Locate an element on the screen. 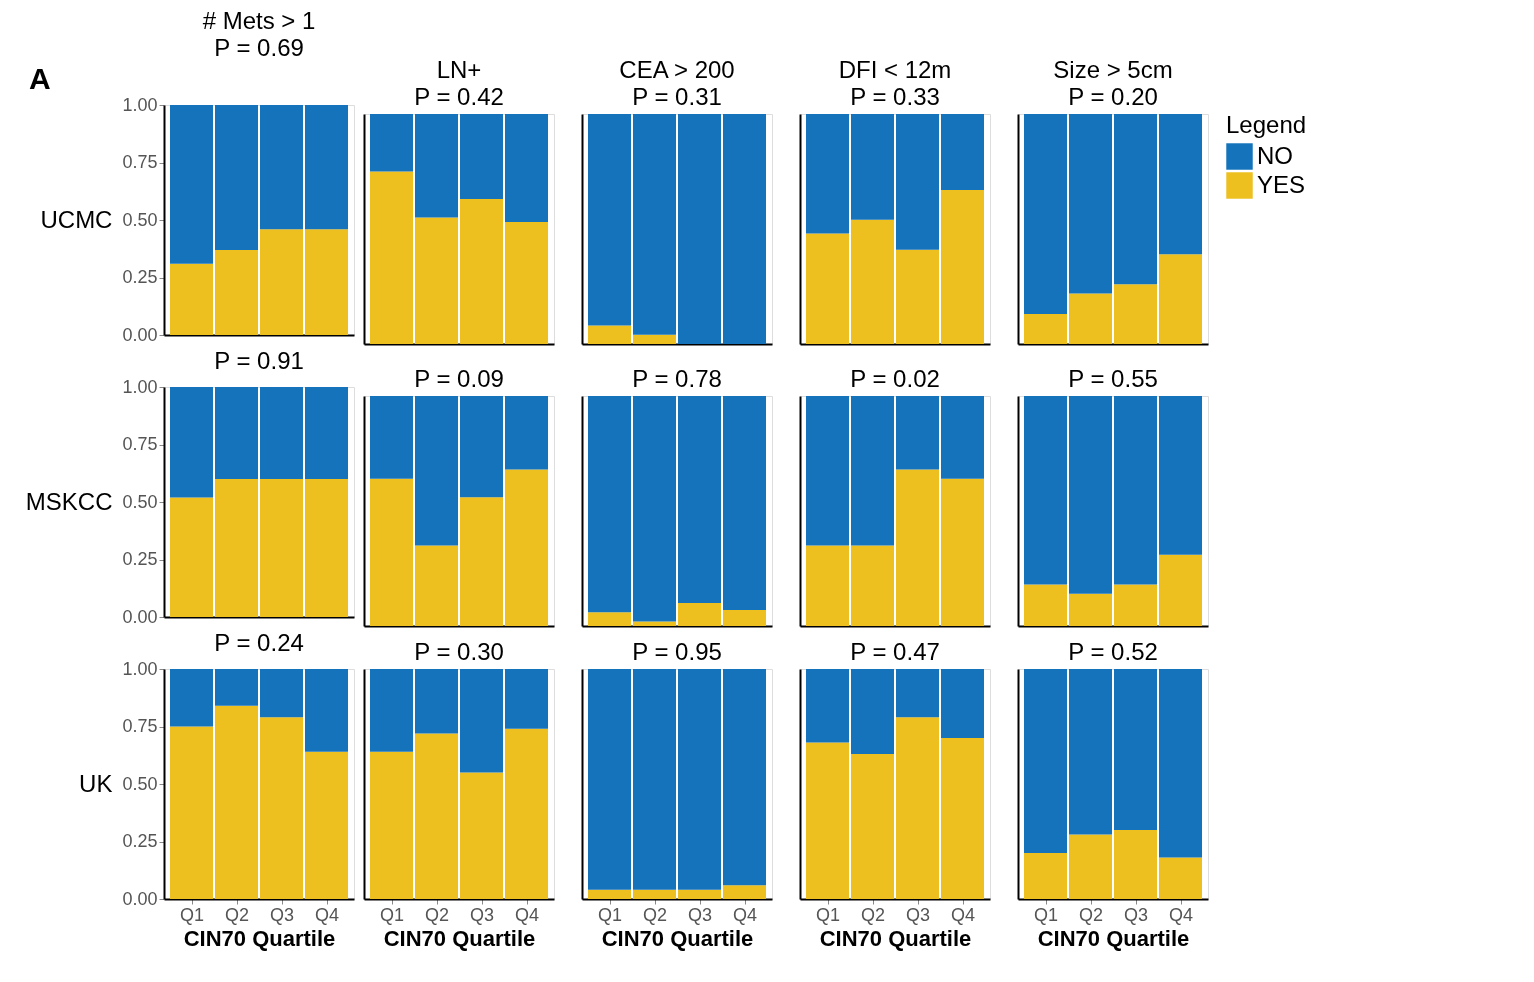 The image size is (1534, 982). chart-subtitle: P = 0.47 is located at coordinates (895, 651).